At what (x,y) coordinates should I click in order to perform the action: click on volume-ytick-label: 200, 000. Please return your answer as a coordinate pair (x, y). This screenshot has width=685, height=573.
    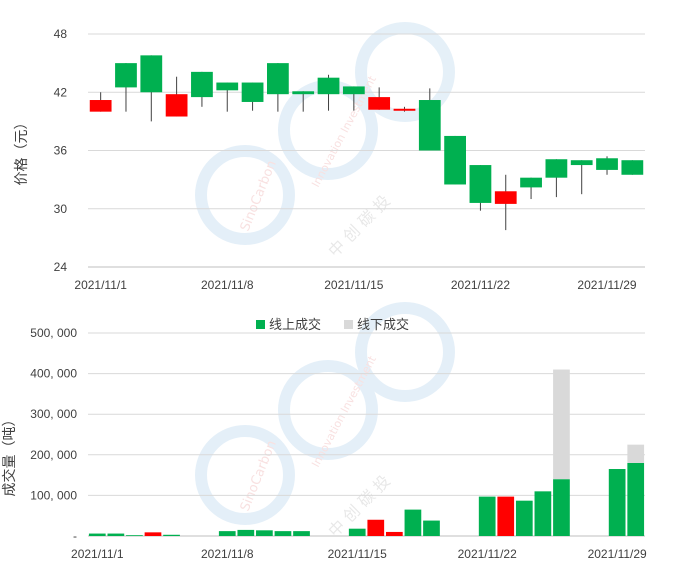
    Looking at the image, I should click on (53, 455).